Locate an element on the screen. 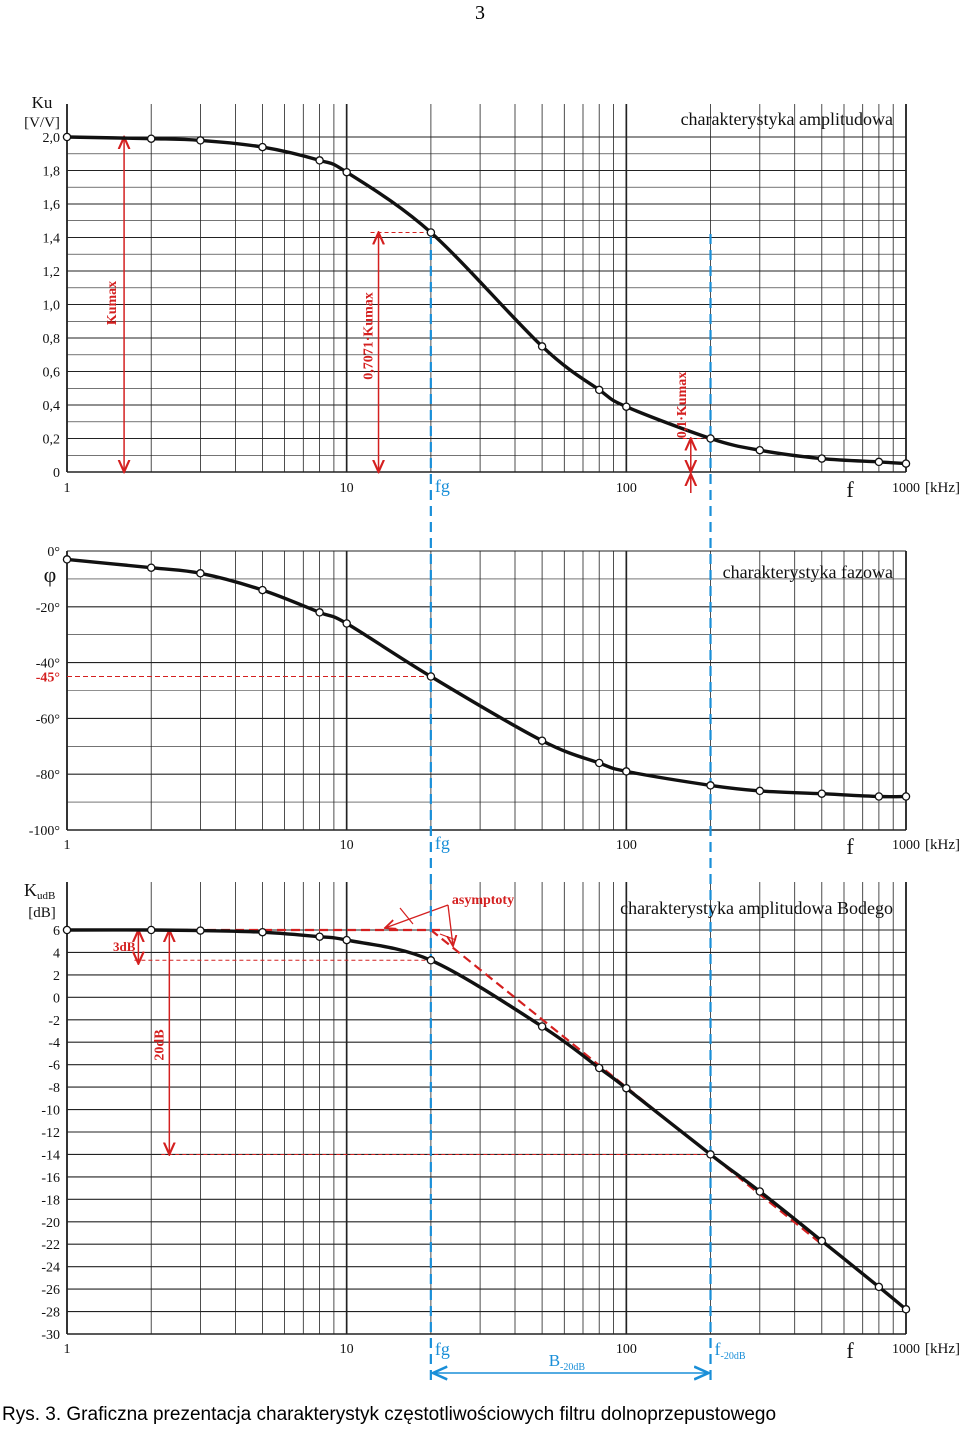  dimension-label: 3dB is located at coordinates (124, 946).